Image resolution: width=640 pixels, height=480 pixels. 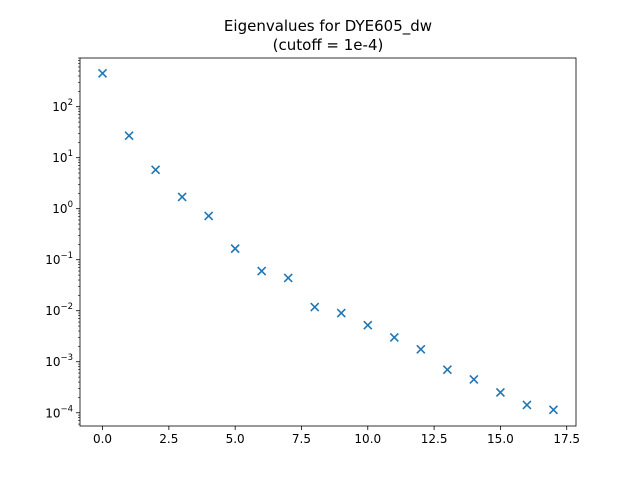 I want to click on x-tick-label: 7.5, so click(x=301, y=439).